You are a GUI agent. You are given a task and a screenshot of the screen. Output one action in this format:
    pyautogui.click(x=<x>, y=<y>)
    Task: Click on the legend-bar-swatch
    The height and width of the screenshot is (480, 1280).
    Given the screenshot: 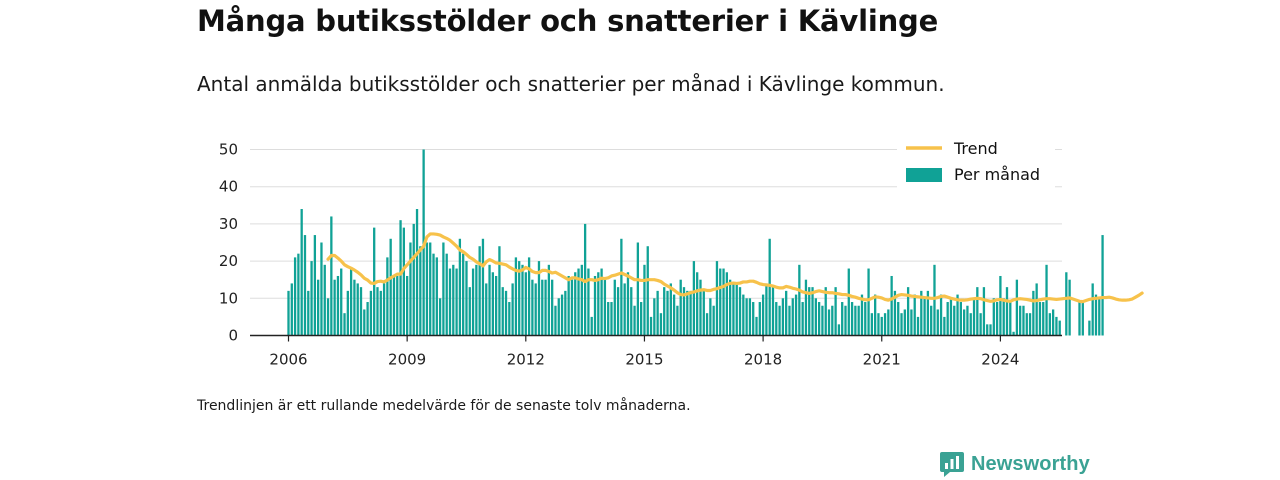 What is the action you would take?
    pyautogui.click(x=924, y=175)
    